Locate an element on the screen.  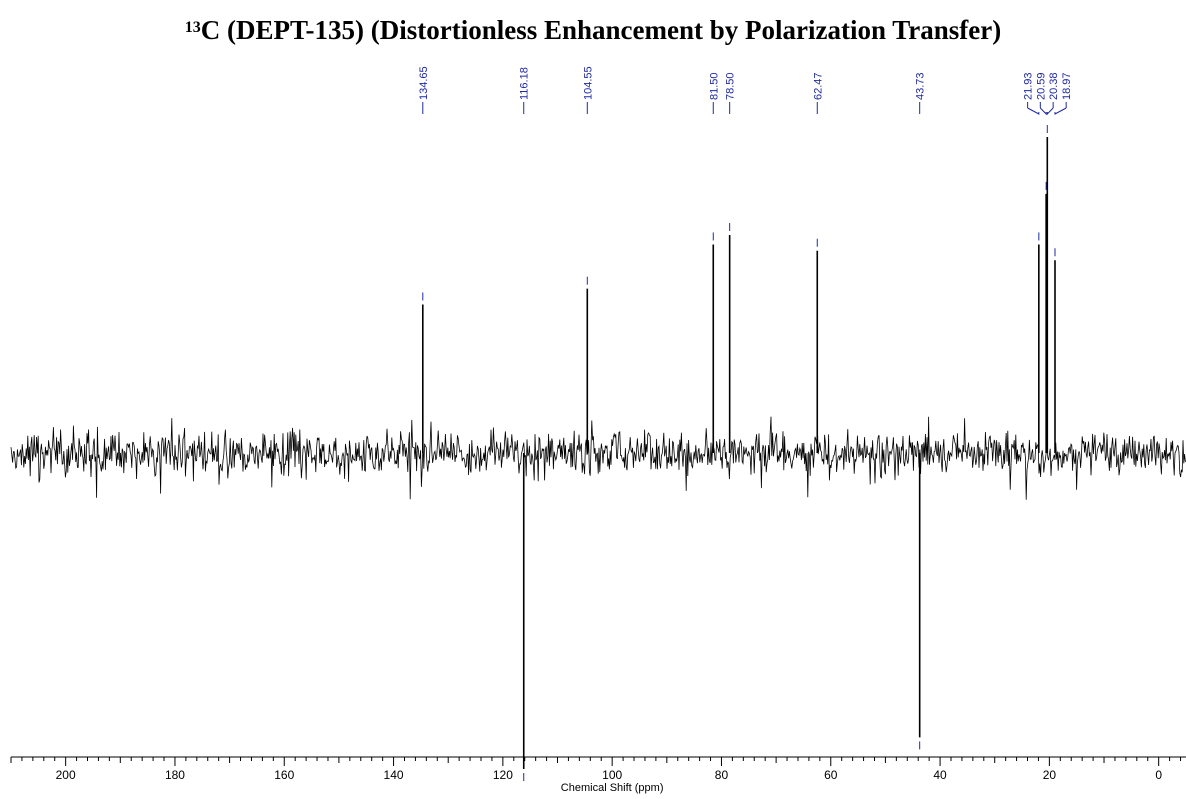
label-connector-20.59 is located at coordinates (1043, 111).